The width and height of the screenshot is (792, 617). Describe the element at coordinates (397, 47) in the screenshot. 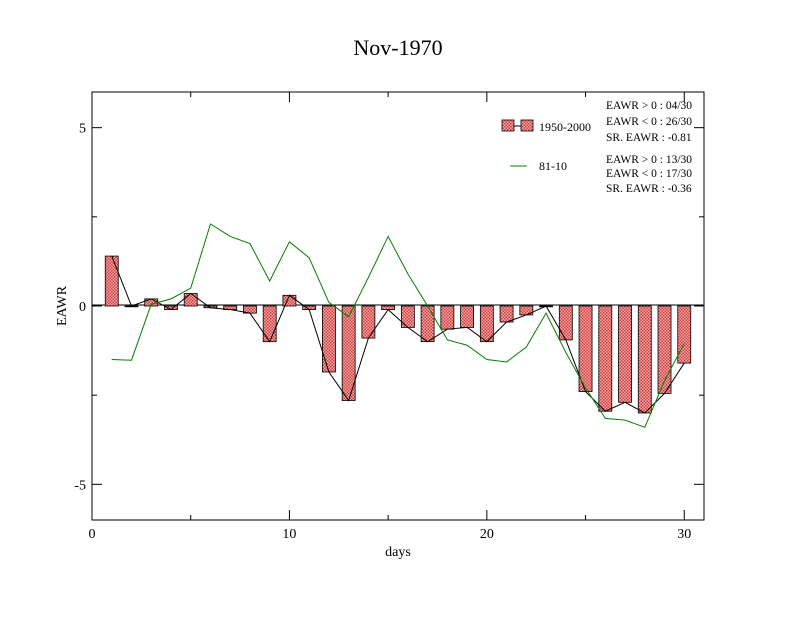

I see `chart-title: Nov-1970` at that location.